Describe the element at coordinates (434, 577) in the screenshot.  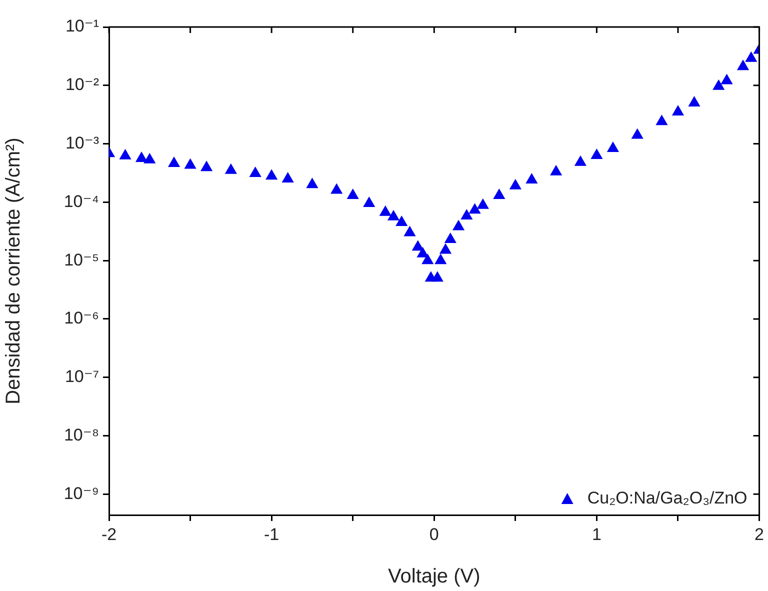
I see `x-axis-title: Voltaje (V)` at that location.